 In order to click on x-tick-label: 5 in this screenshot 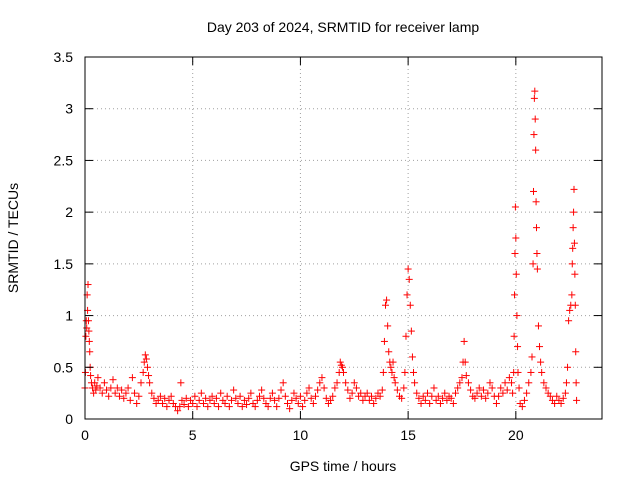, I will do `click(193, 435)`.